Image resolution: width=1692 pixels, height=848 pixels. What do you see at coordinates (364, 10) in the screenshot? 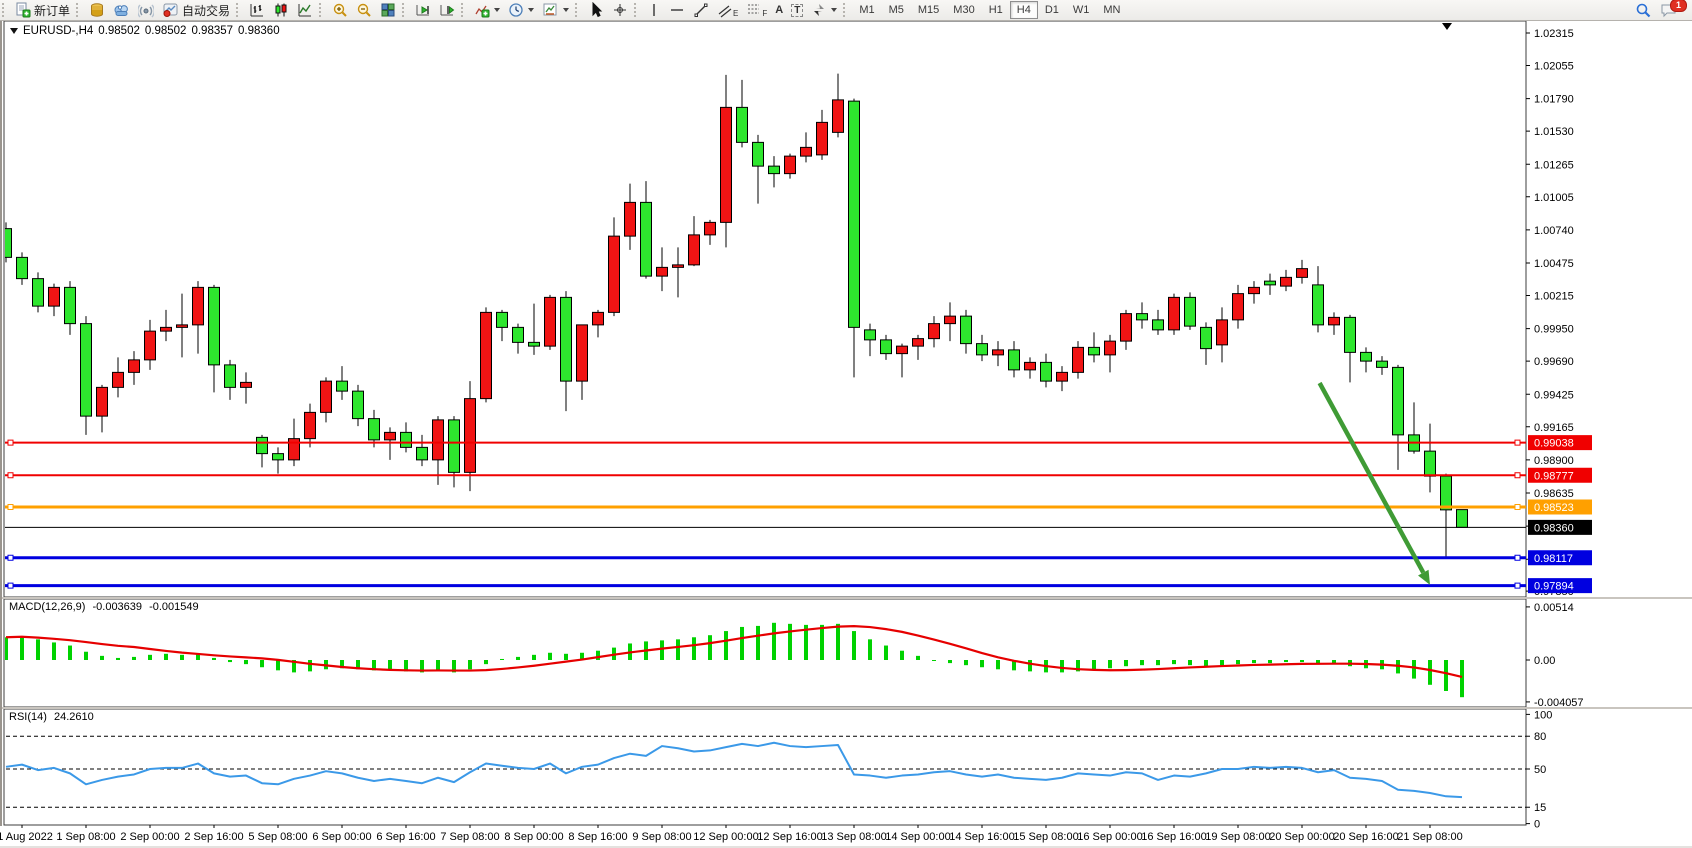
I see `zoom-out-button` at bounding box center [364, 10].